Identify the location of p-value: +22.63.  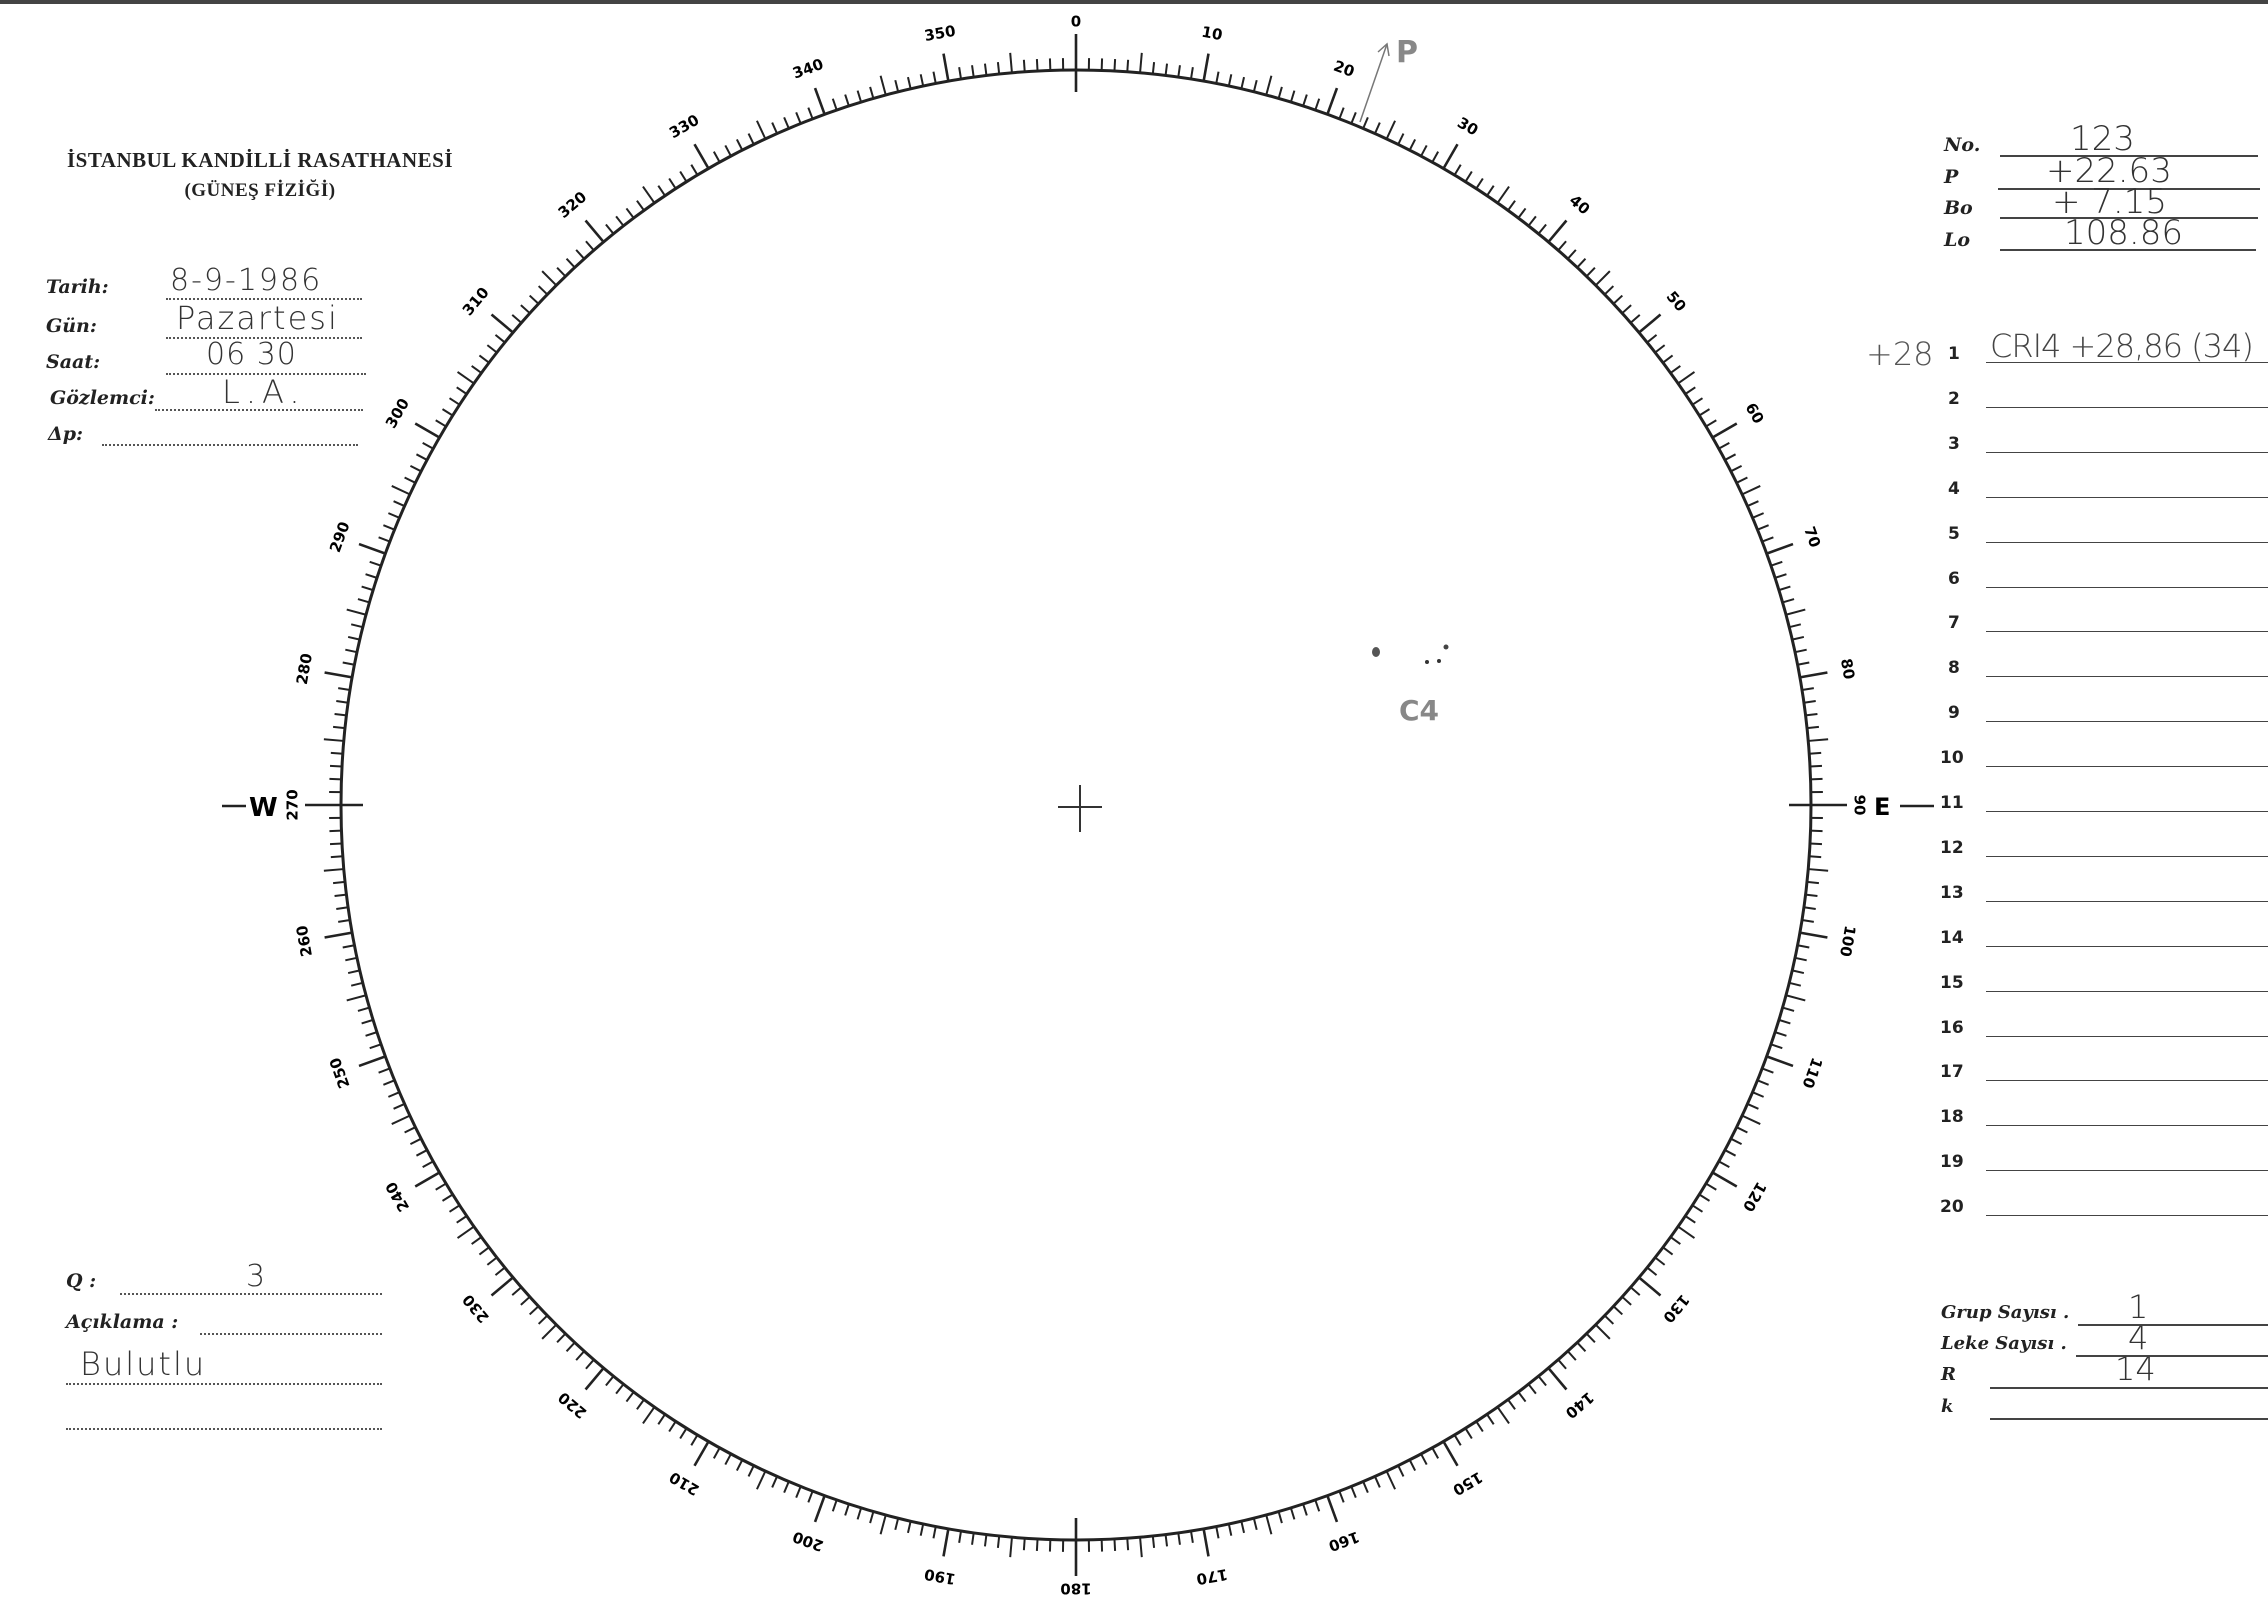
(2109, 171).